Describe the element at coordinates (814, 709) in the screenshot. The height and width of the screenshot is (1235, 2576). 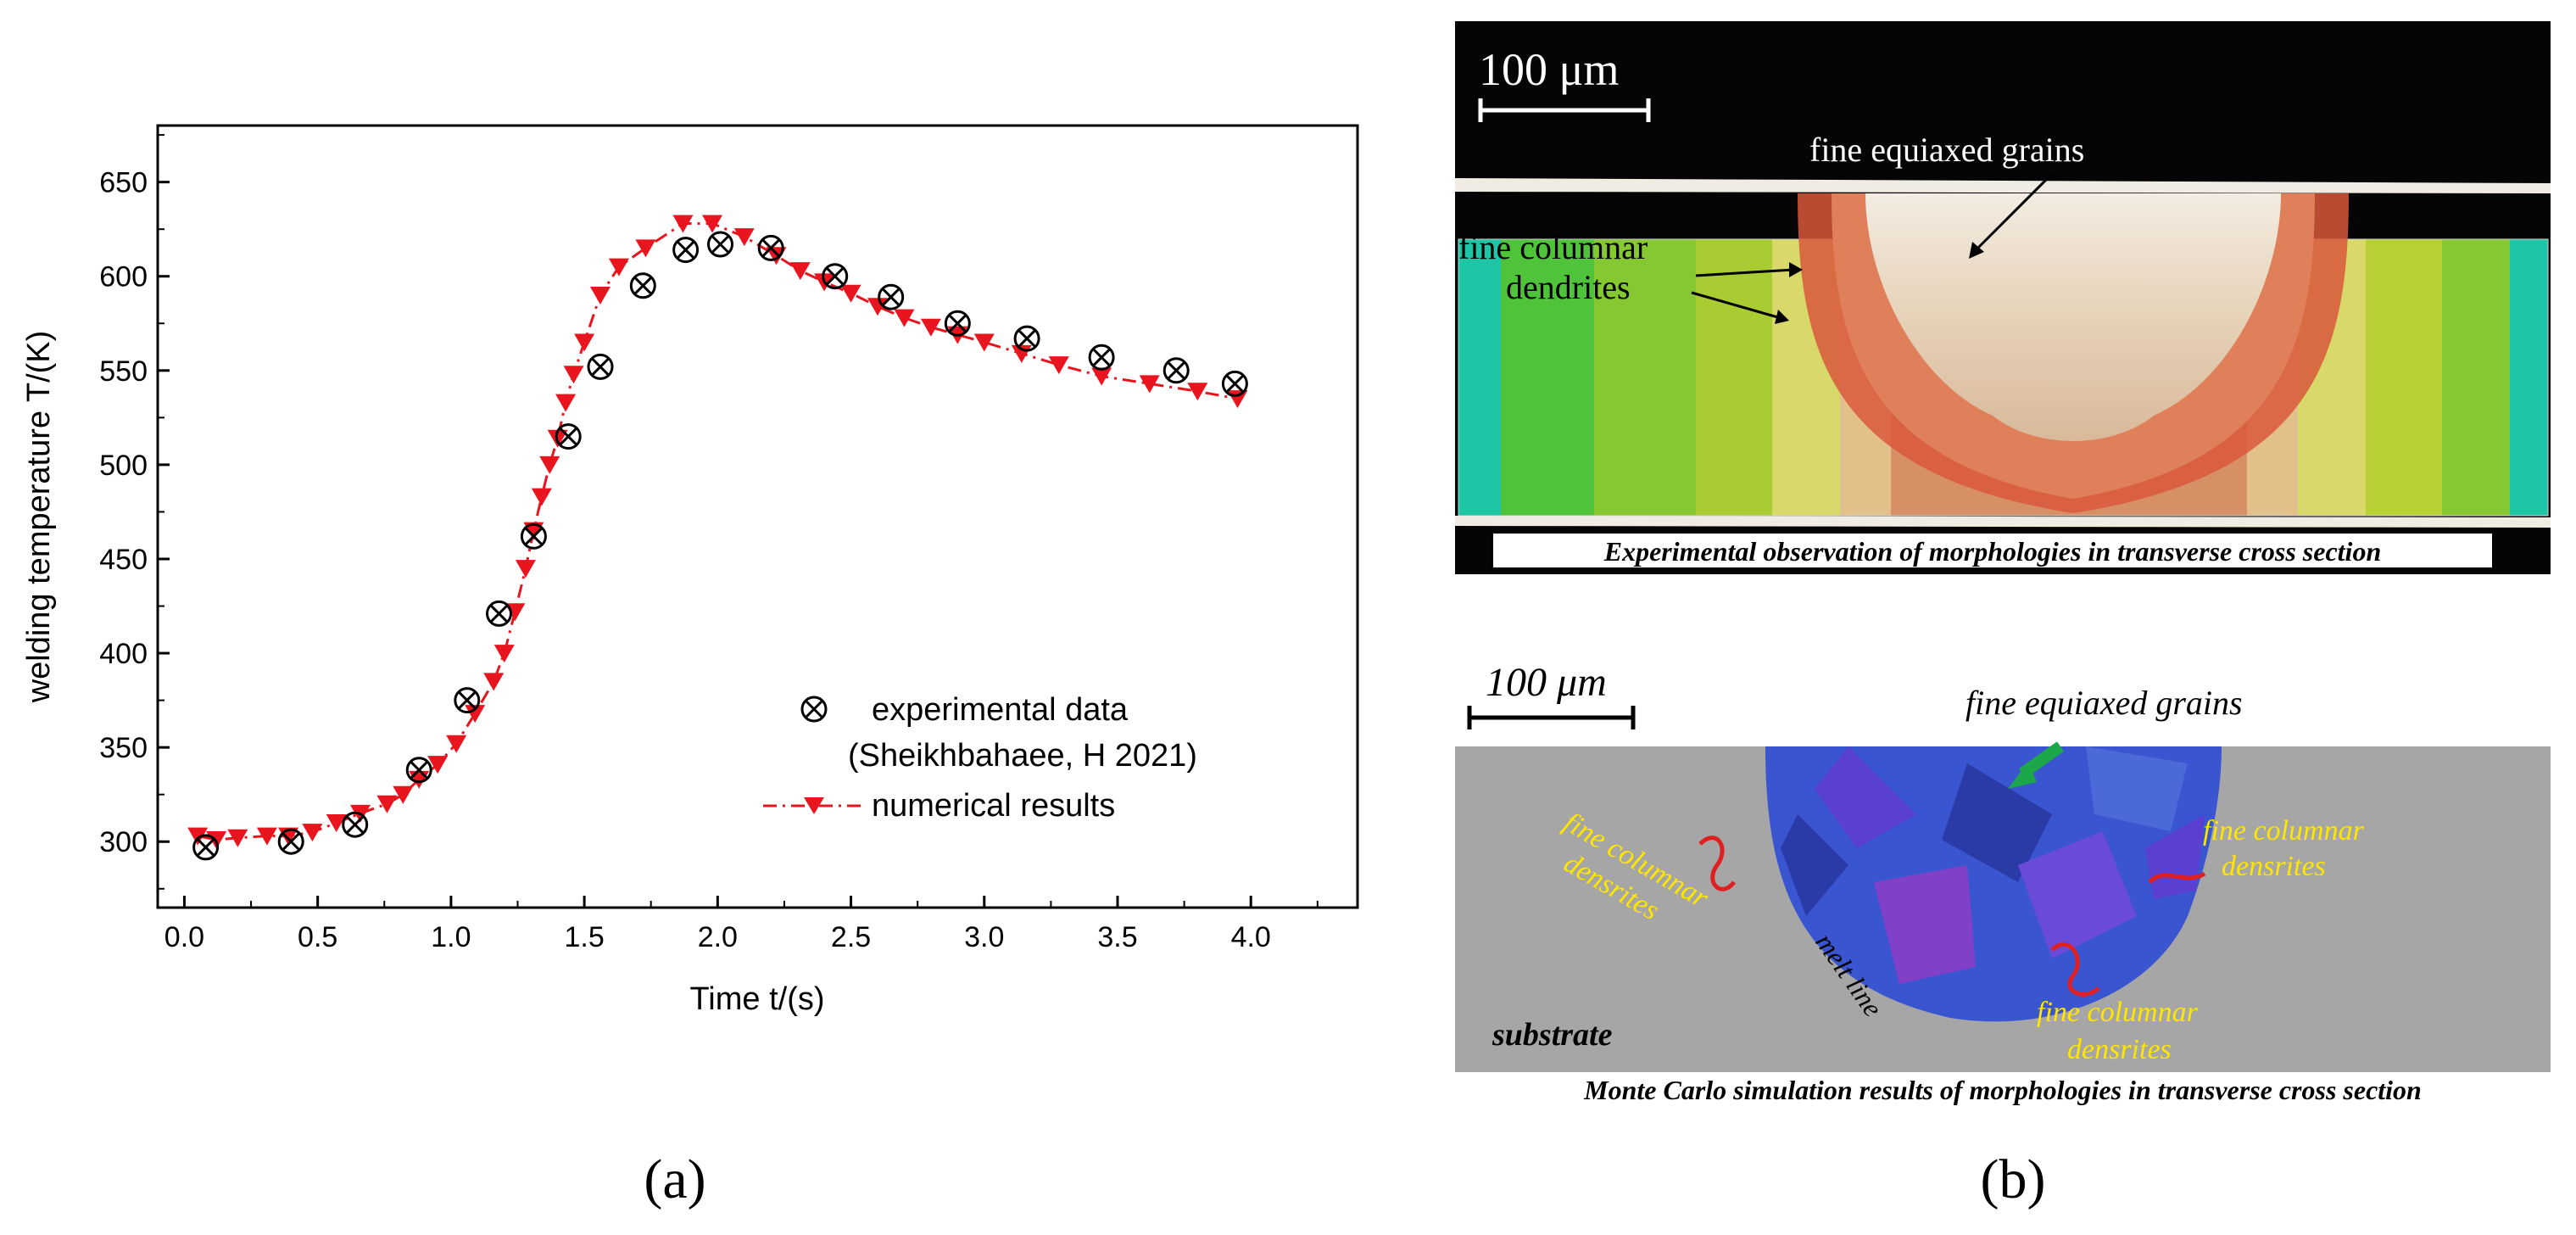
I see `legend-experimental-marker` at that location.